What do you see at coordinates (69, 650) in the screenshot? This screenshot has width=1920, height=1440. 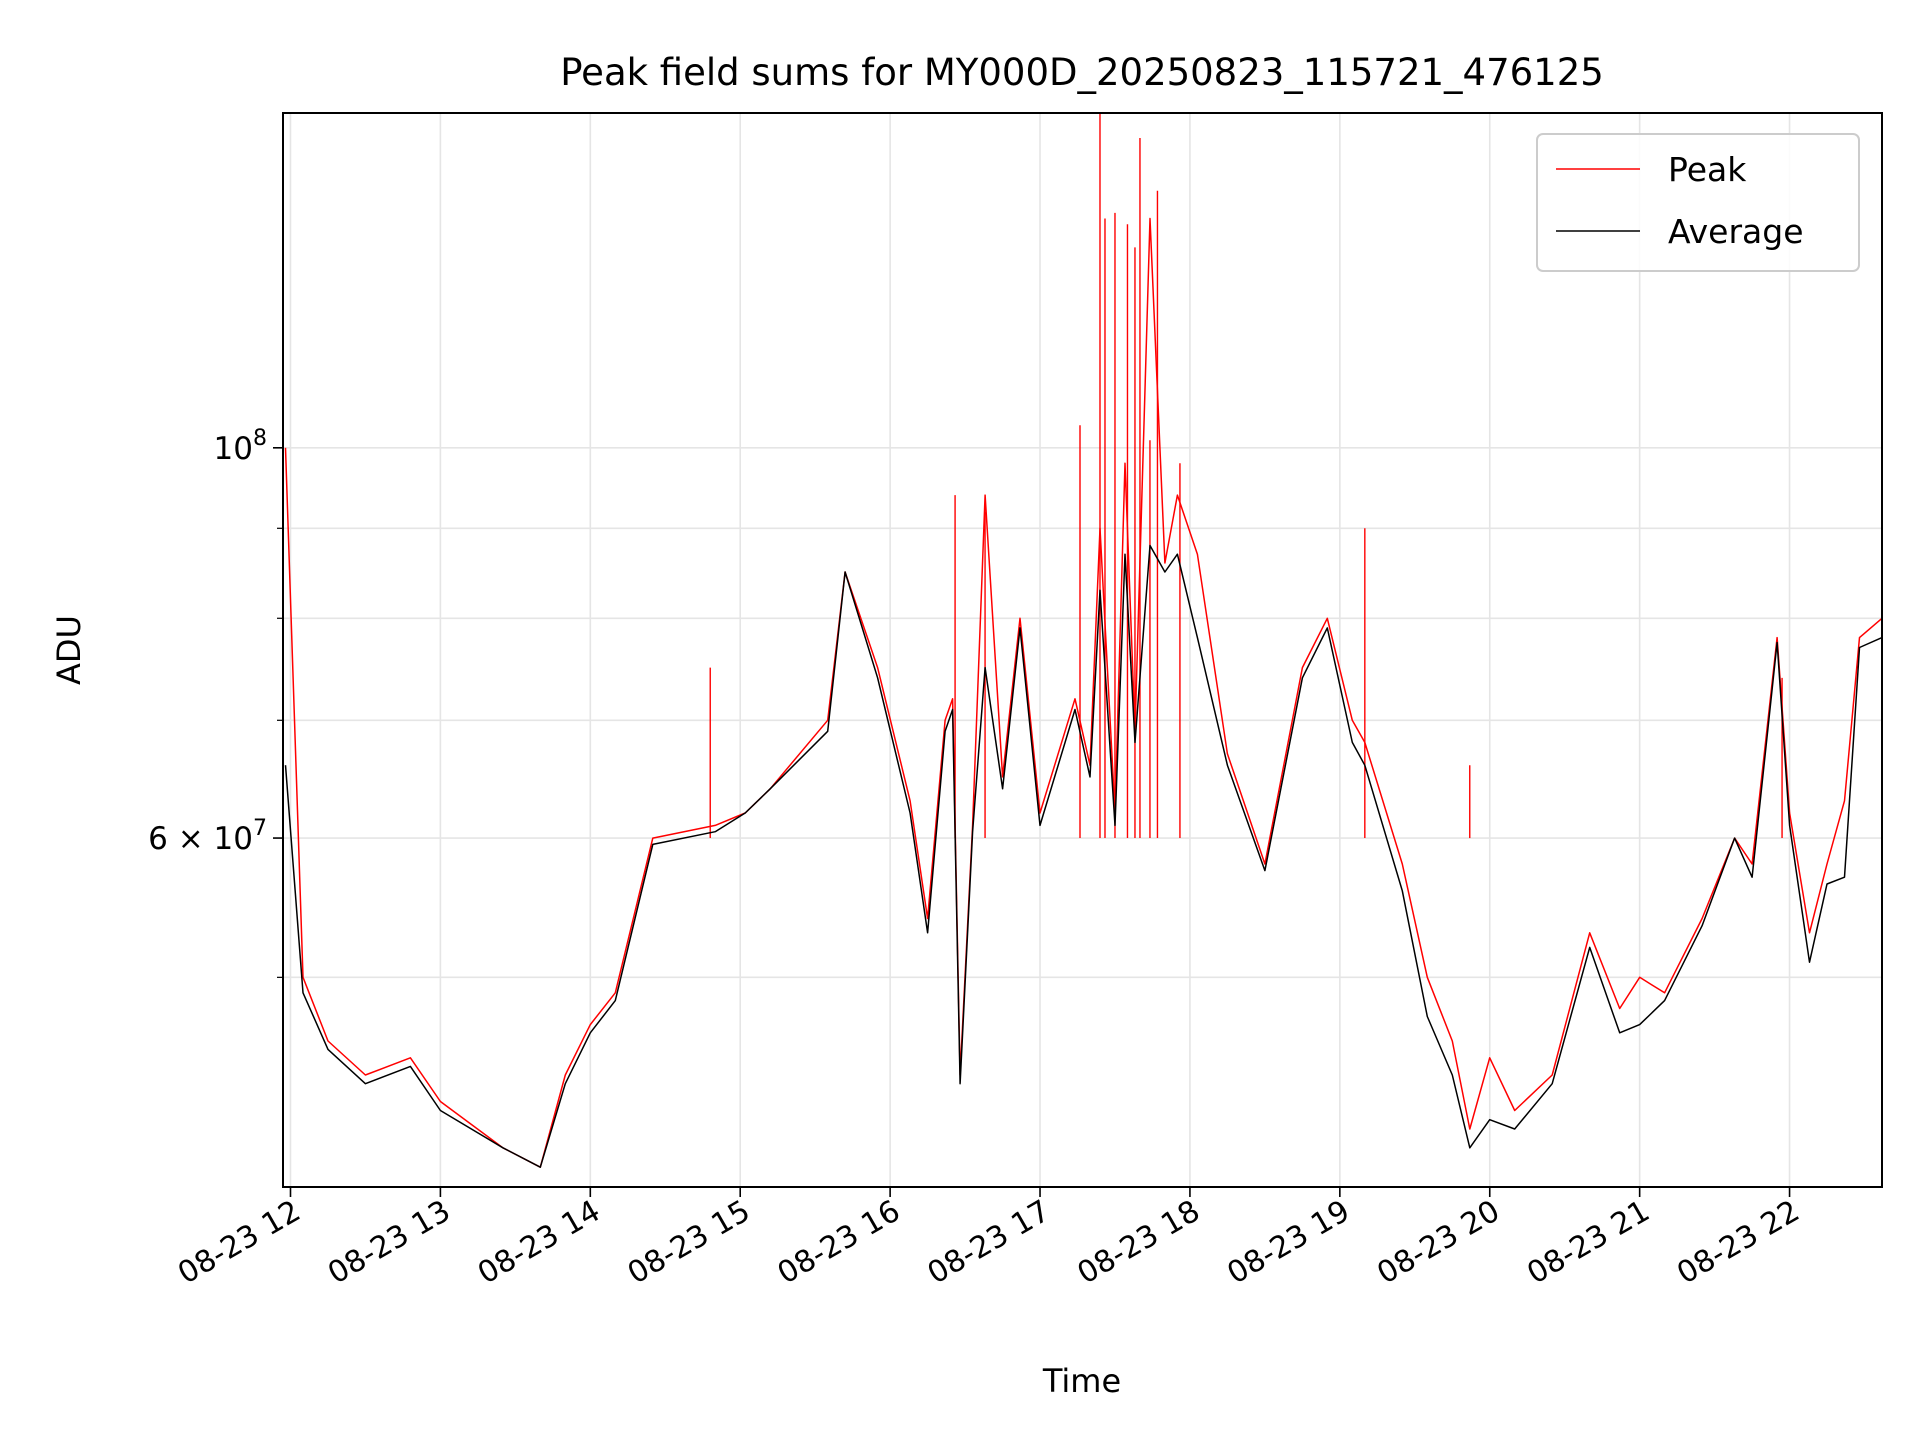 I see `y-axis-label: ADU` at bounding box center [69, 650].